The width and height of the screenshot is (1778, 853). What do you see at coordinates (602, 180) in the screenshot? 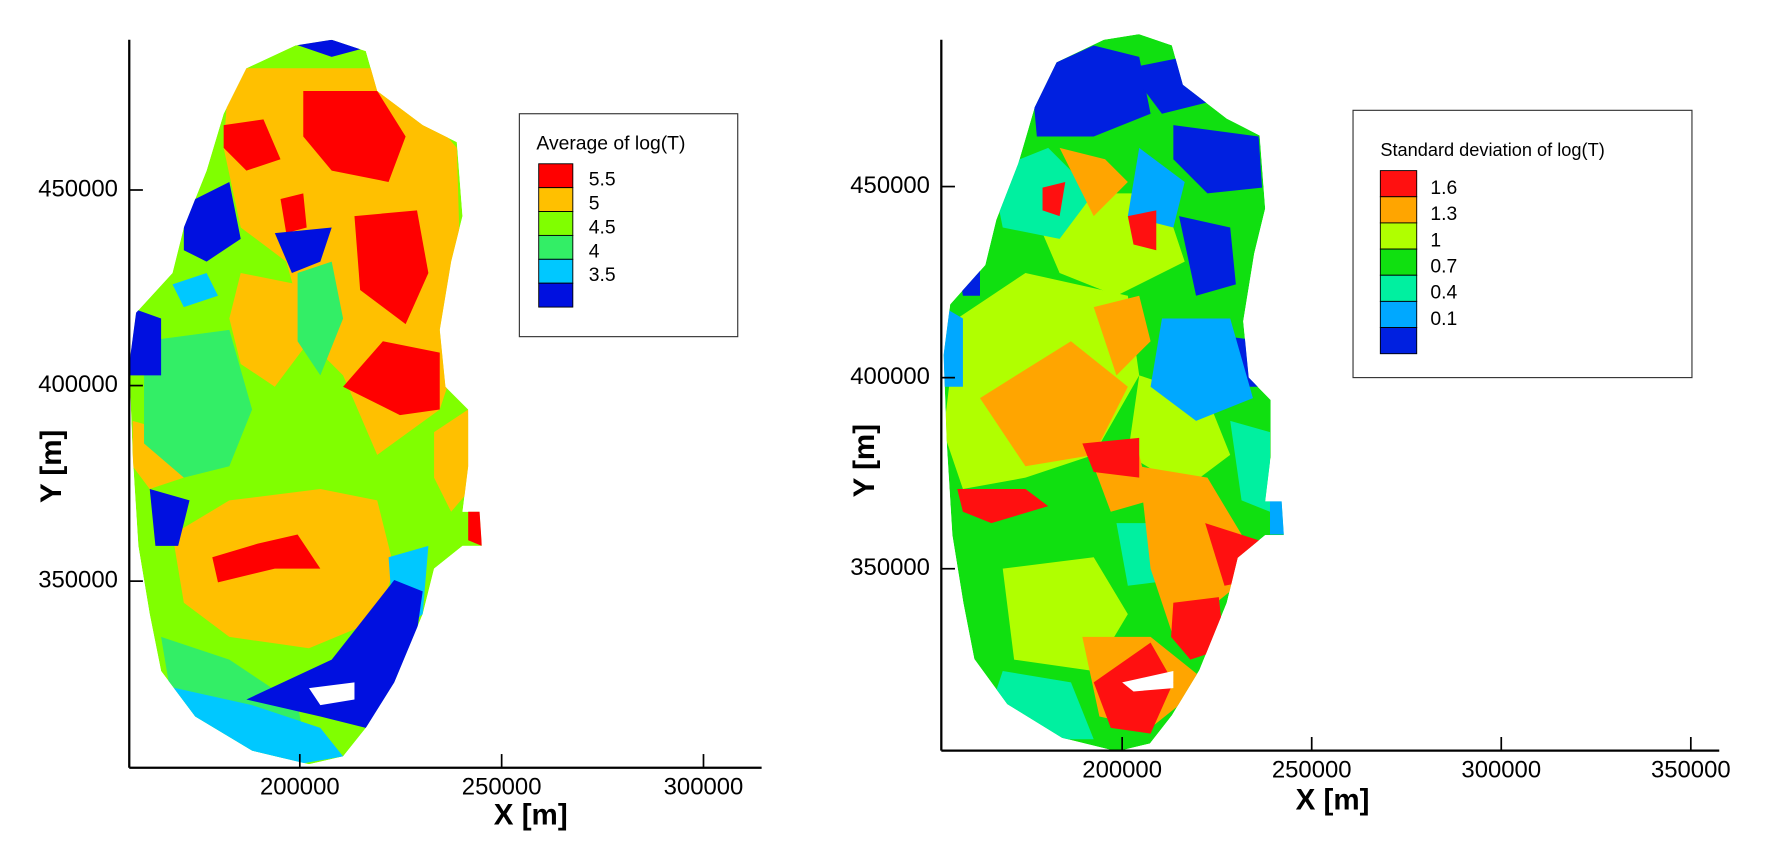
I see `legend-label: 5.5` at bounding box center [602, 180].